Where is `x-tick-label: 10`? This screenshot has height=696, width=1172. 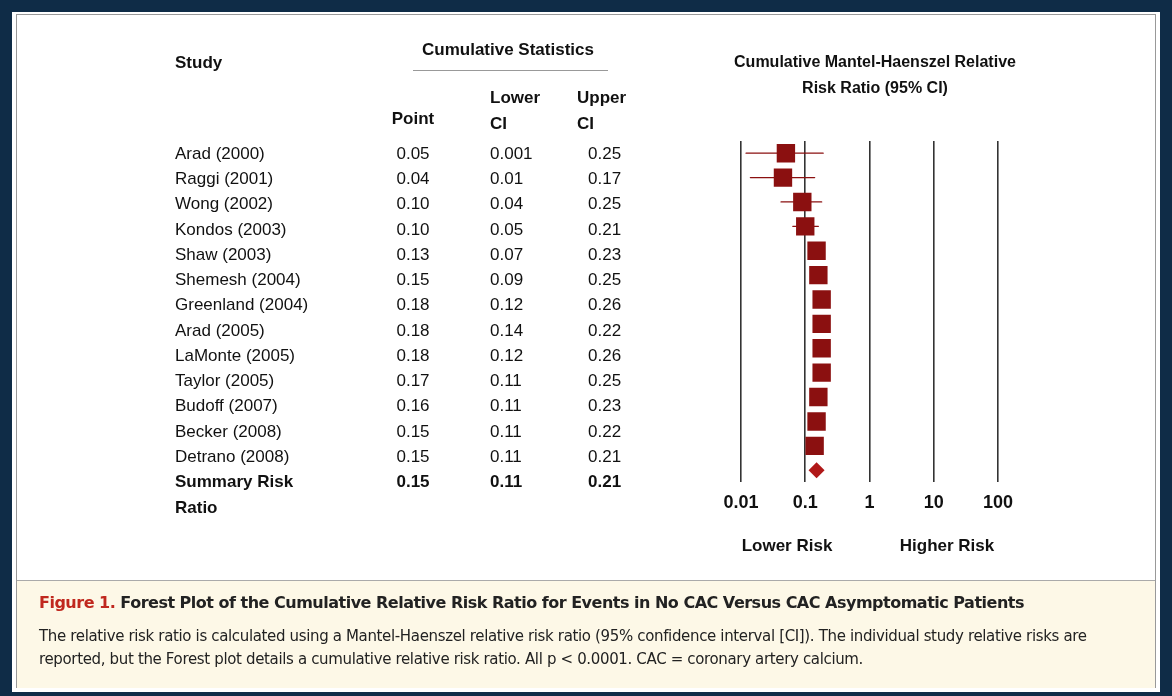
x-tick-label: 10 is located at coordinates (933, 502).